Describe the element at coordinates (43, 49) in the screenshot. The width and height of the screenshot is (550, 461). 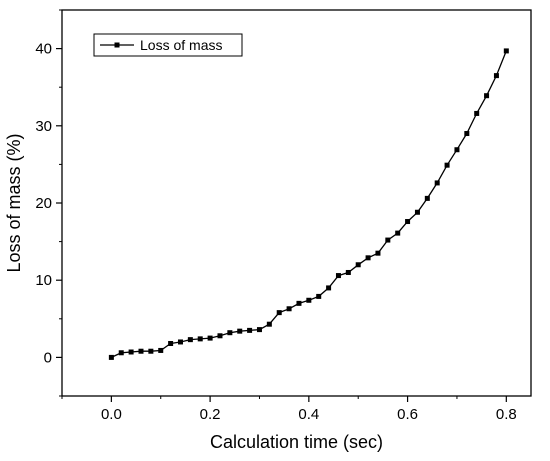
I see `y-tick-label-4: 40` at that location.